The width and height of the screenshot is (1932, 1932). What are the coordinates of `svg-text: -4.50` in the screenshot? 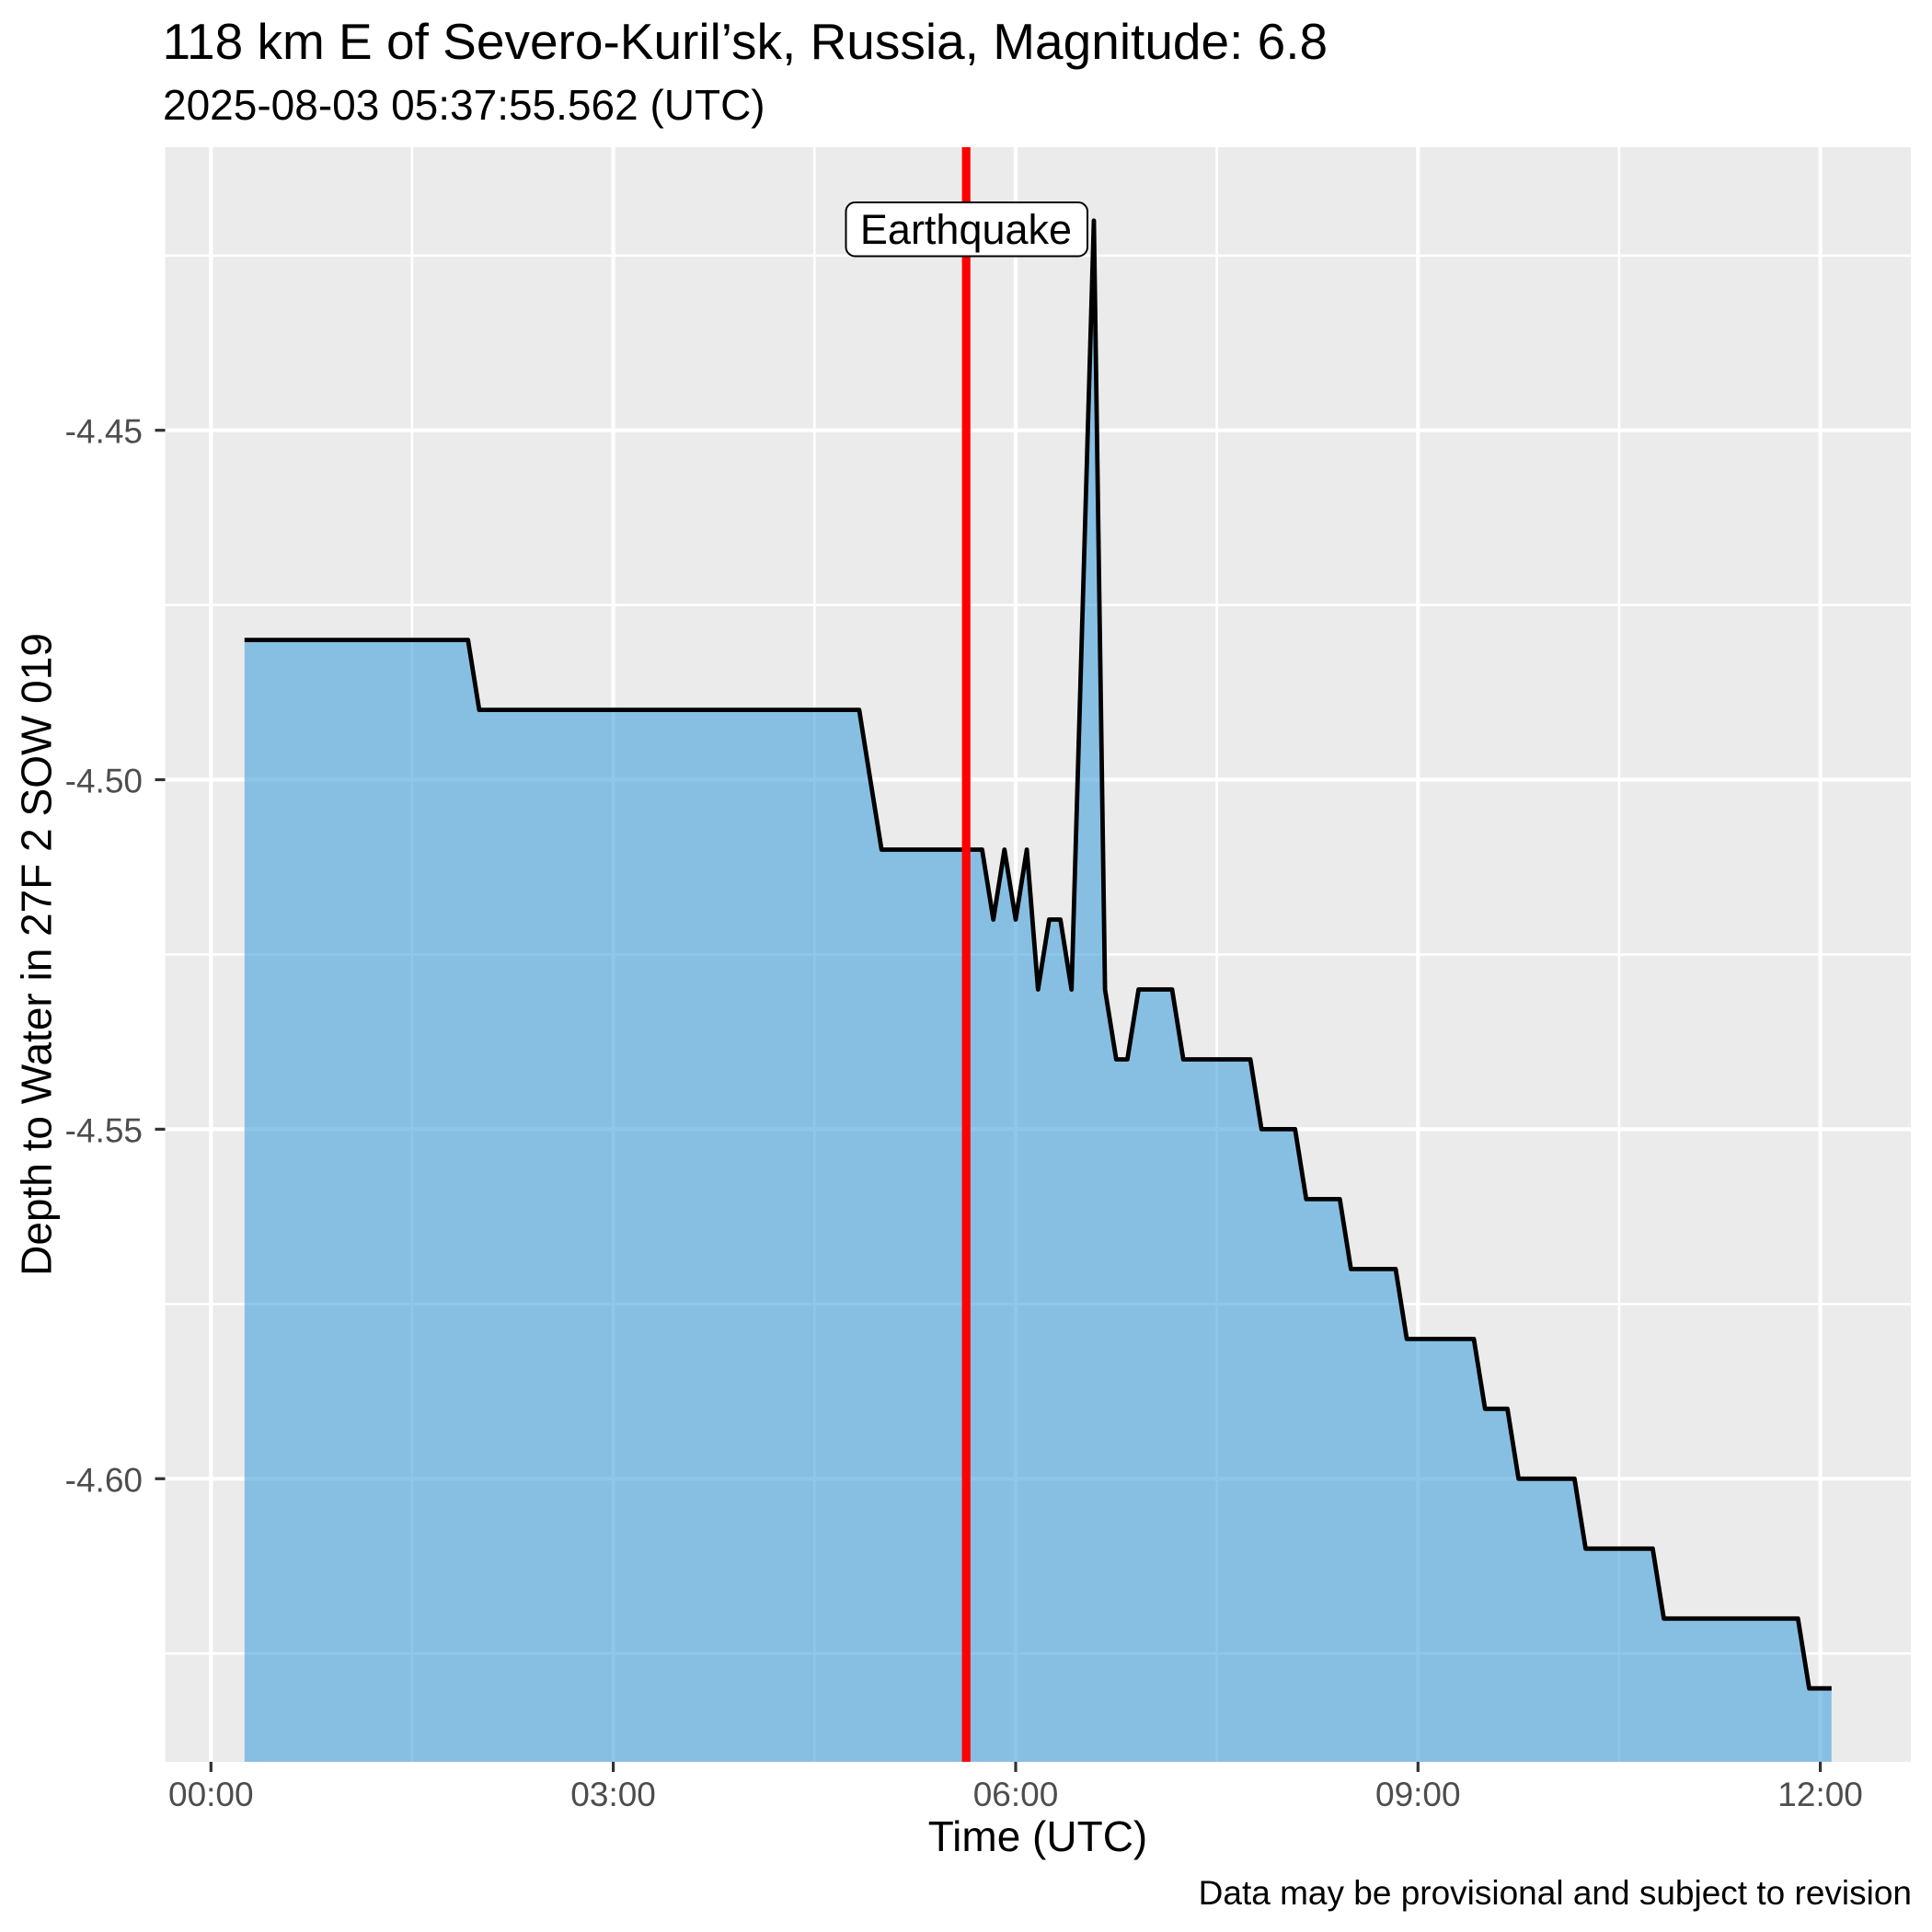 It's located at (104, 781).